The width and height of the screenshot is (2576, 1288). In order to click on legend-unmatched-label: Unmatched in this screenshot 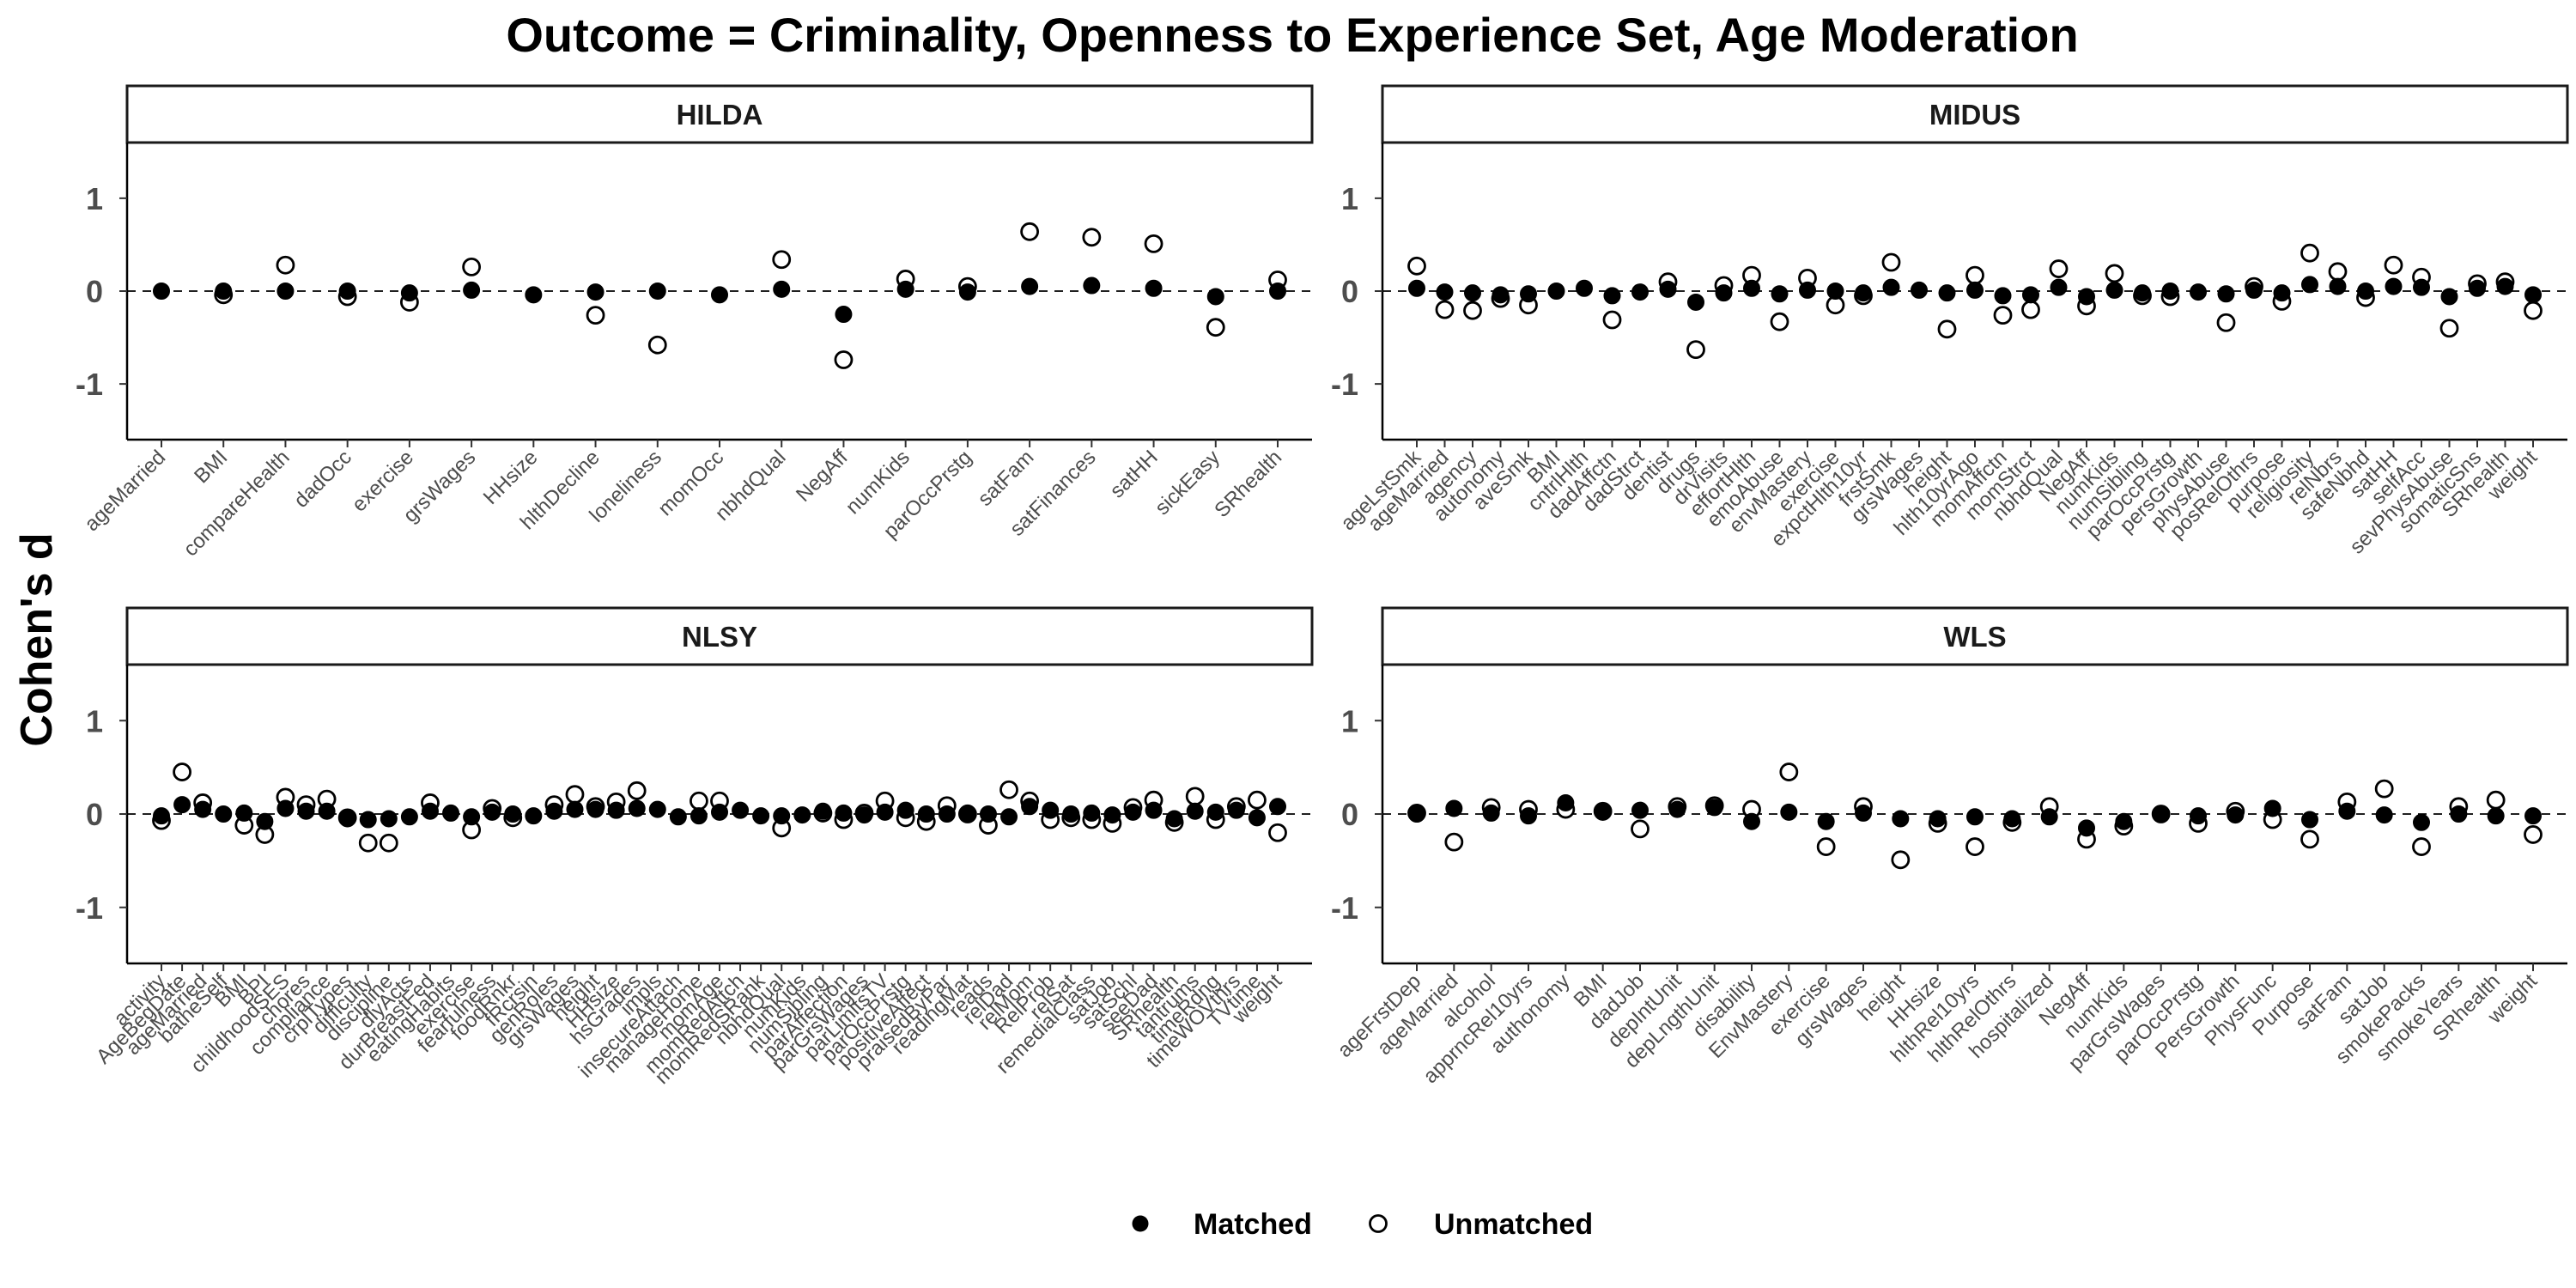, I will do `click(1513, 1224)`.